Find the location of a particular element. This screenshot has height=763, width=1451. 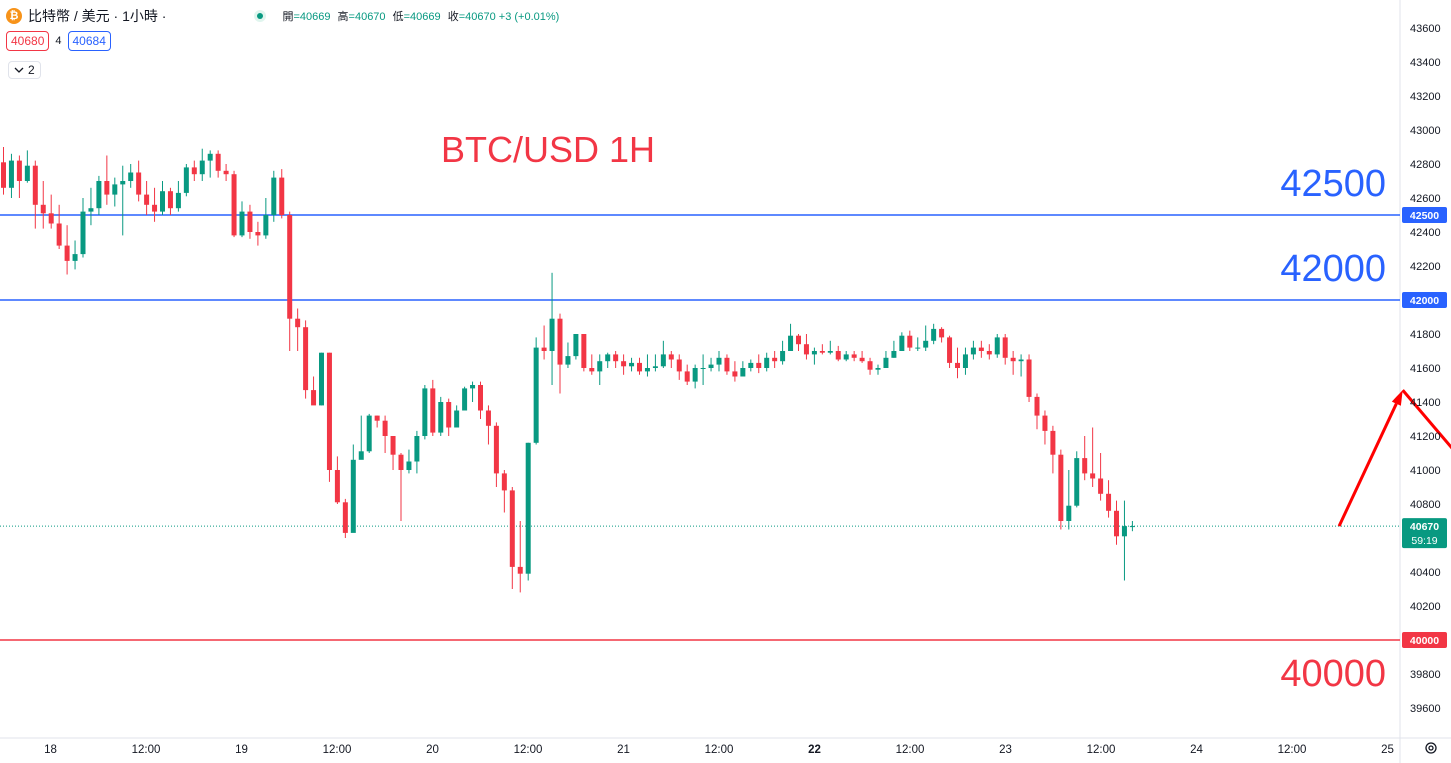

price-tick-label: 41200 is located at coordinates (1425, 437).